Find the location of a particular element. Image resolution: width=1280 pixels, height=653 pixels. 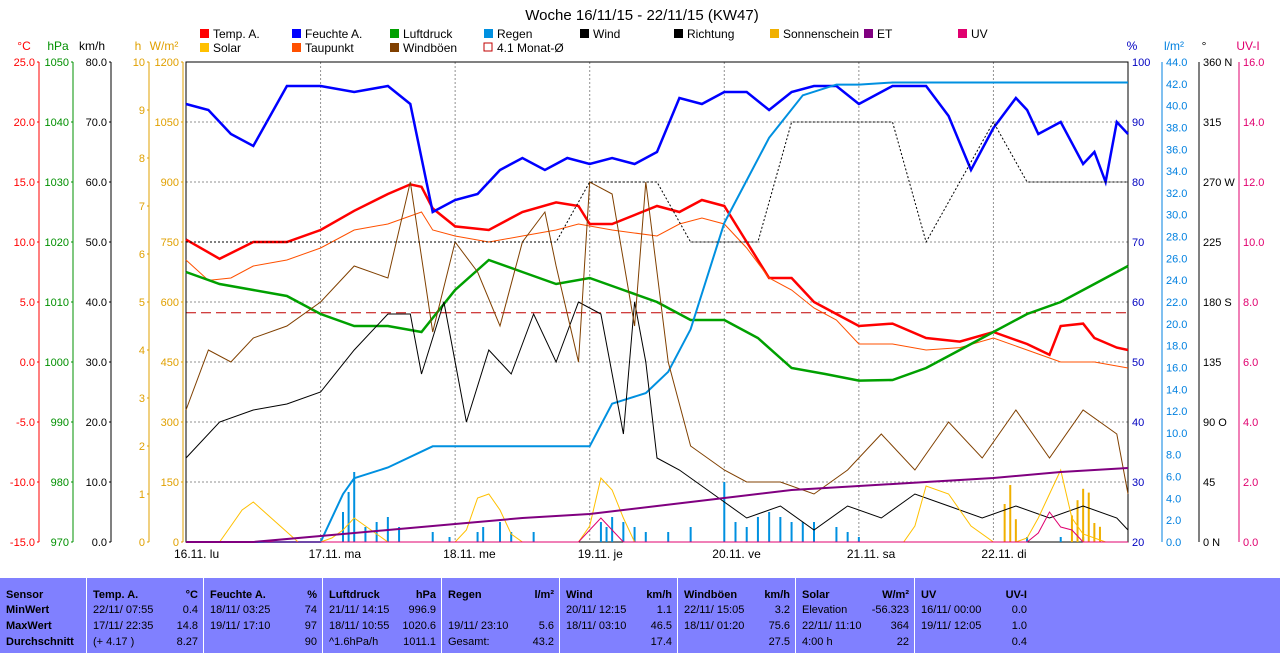

stats-humidity-min-time: 18/11/ 03:25 is located at coordinates (240, 610).